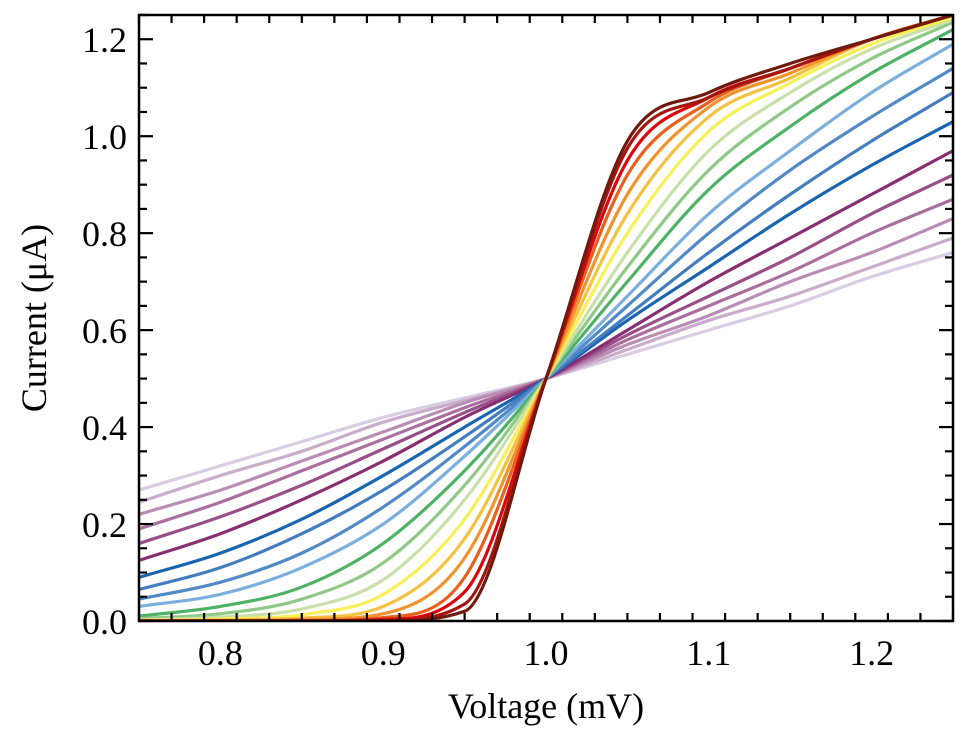 This screenshot has height=742, width=969. Describe the element at coordinates (220, 653) in the screenshot. I see `x-tick-label: 0.8` at that location.